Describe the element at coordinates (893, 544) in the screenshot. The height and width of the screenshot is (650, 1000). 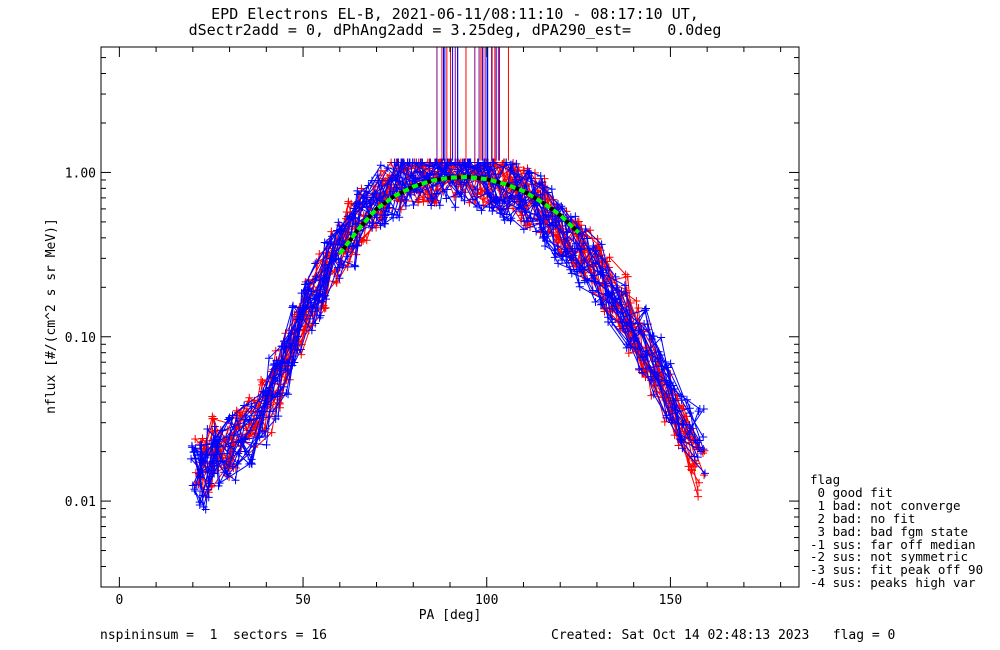
I see `legend-item: -1 sus: far off median` at that location.